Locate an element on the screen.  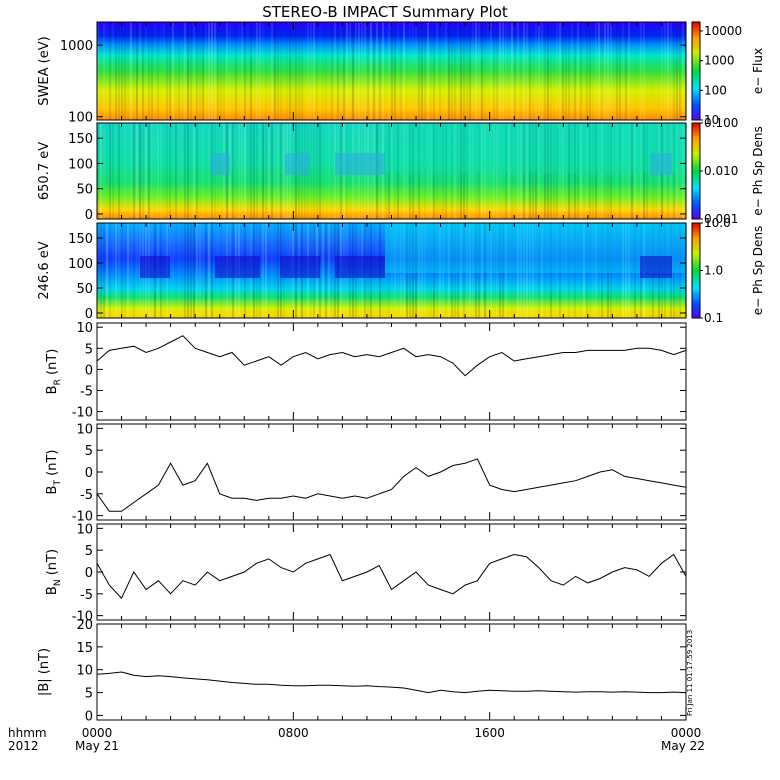
br-ytick-label: 0 is located at coordinates (89, 370).